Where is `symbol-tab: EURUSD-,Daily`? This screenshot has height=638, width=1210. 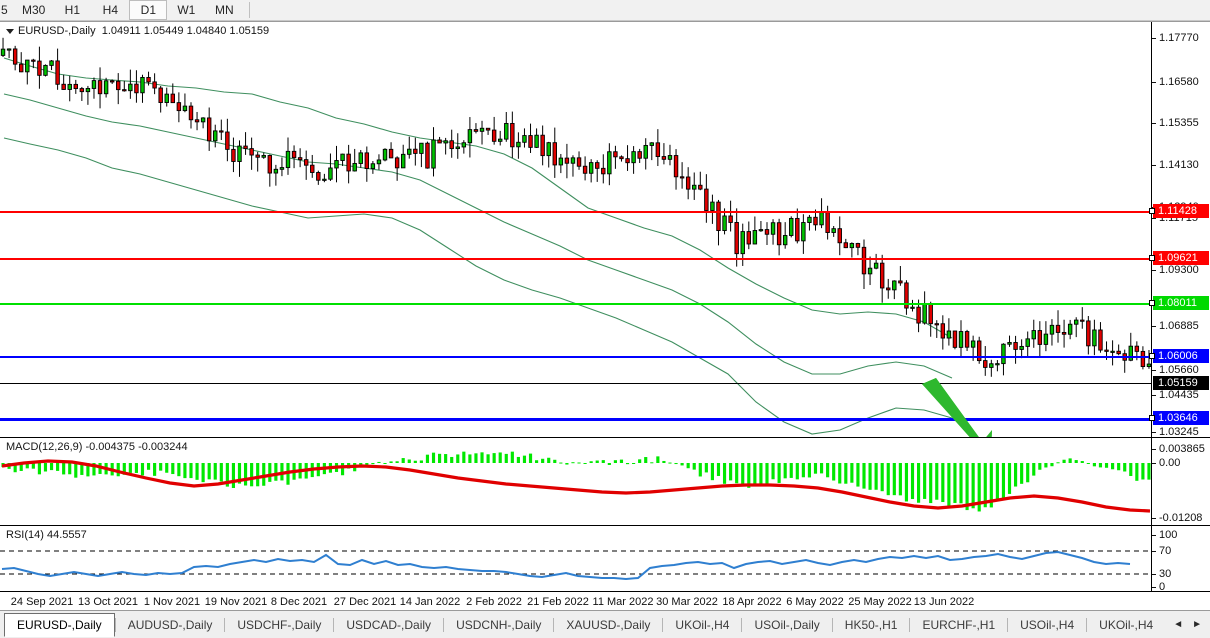
symbol-tab: EURUSD-,Daily is located at coordinates (59, 624).